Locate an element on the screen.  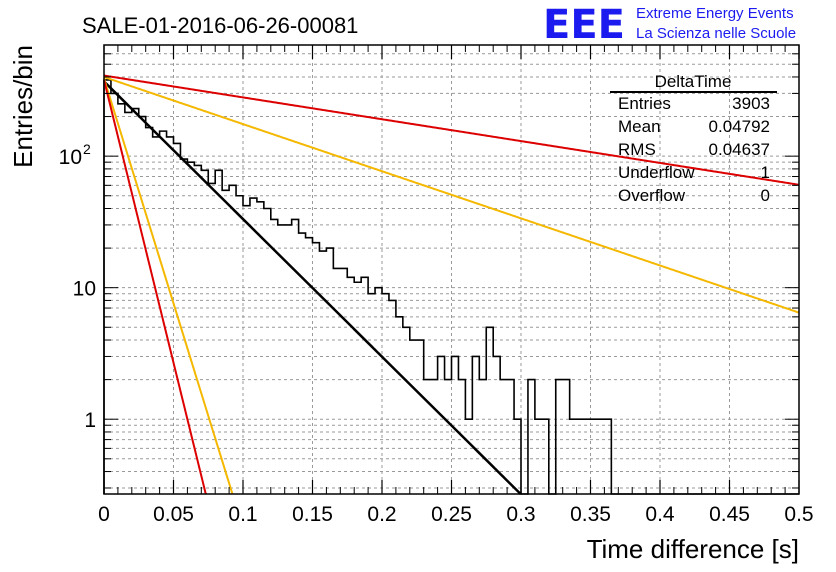
stats-row-label: RMS is located at coordinates (637, 149).